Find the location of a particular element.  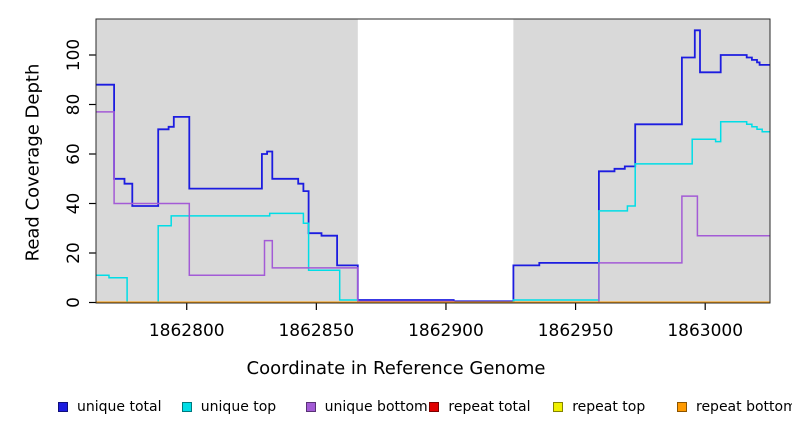

y-tick-label: 0 is located at coordinates (74, 302).